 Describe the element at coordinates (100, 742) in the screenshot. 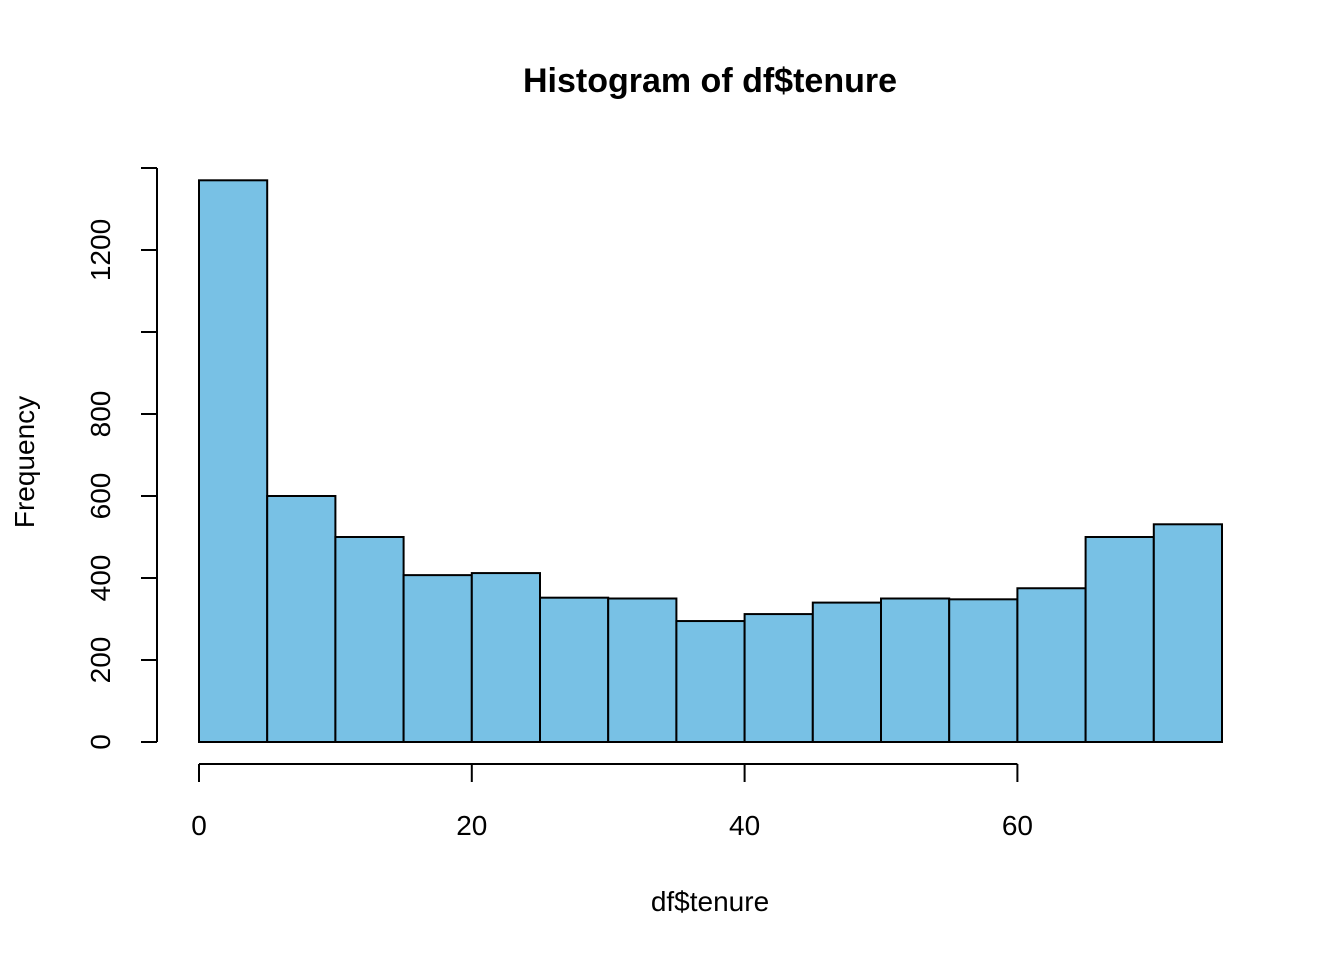

I see `y-tick-label: 0` at that location.